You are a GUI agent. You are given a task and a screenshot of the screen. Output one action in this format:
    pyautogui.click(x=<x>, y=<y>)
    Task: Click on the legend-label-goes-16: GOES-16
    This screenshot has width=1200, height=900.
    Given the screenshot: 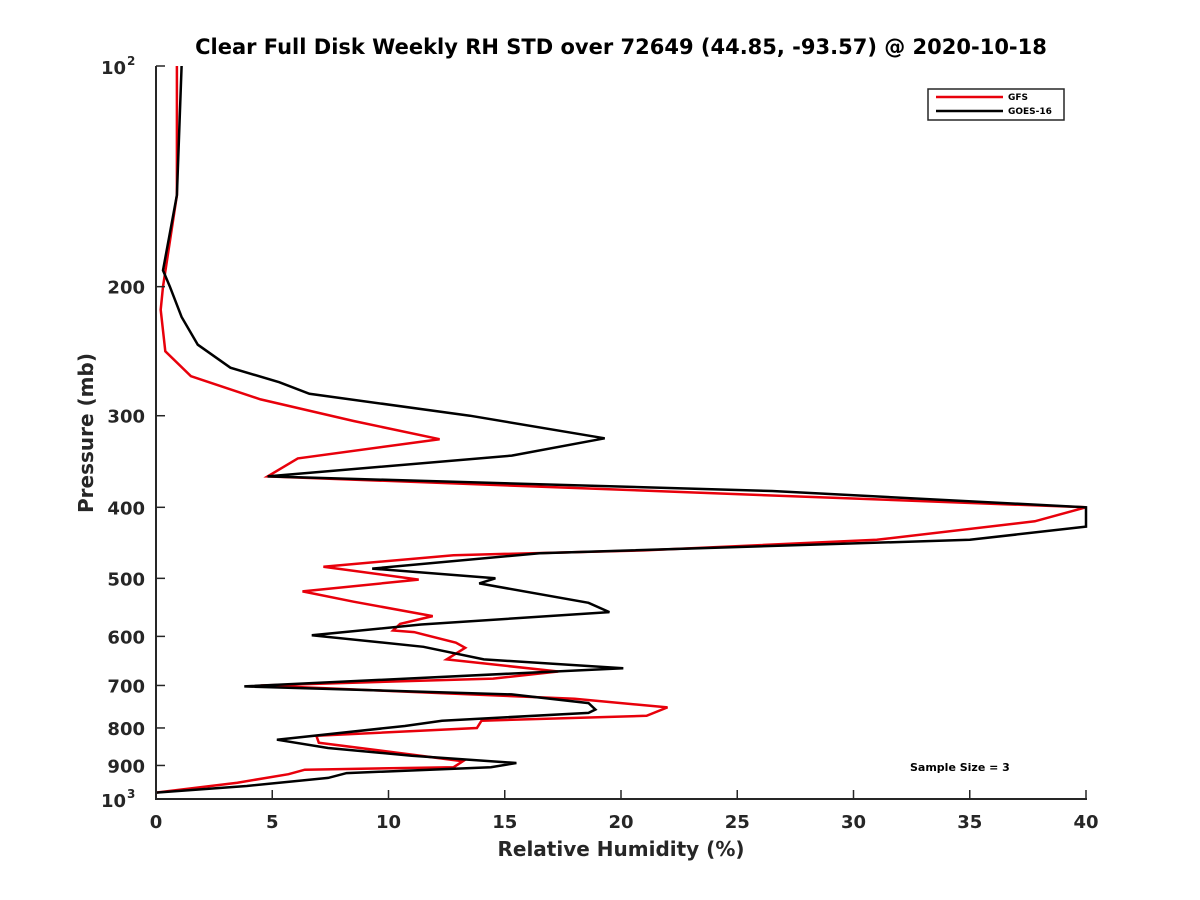 What is the action you would take?
    pyautogui.click(x=1030, y=112)
    